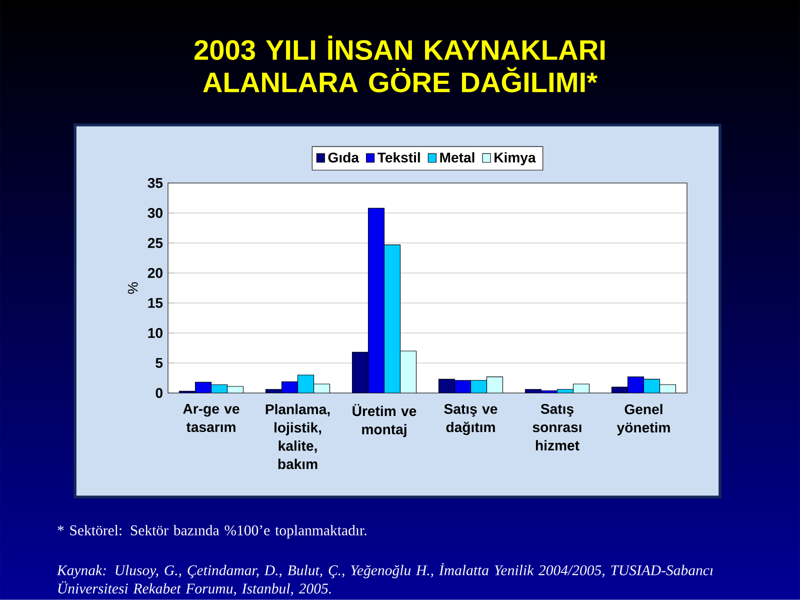  Describe the element at coordinates (159, 393) in the screenshot. I see `y-tick-label: 0` at that location.